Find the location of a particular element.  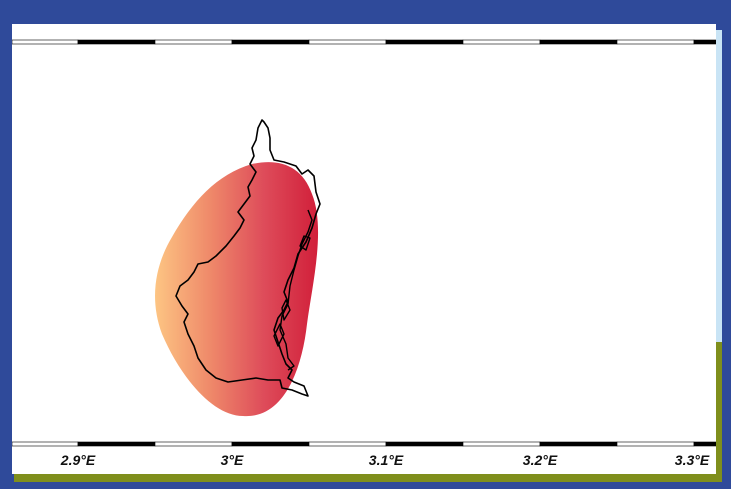

longitude-label: 3.2°E is located at coordinates (540, 460).